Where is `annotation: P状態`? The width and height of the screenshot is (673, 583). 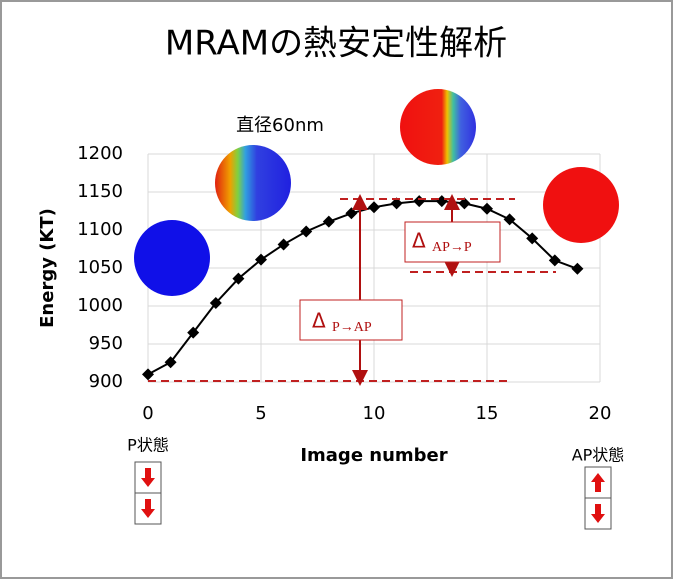
annotation: P状態 is located at coordinates (148, 445).